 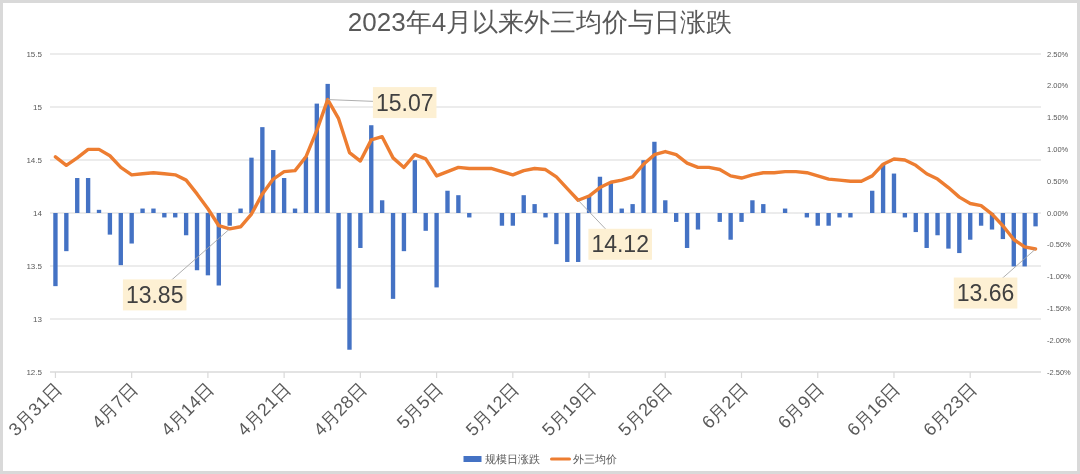 I want to click on data-label: 14.12, so click(x=614, y=229).